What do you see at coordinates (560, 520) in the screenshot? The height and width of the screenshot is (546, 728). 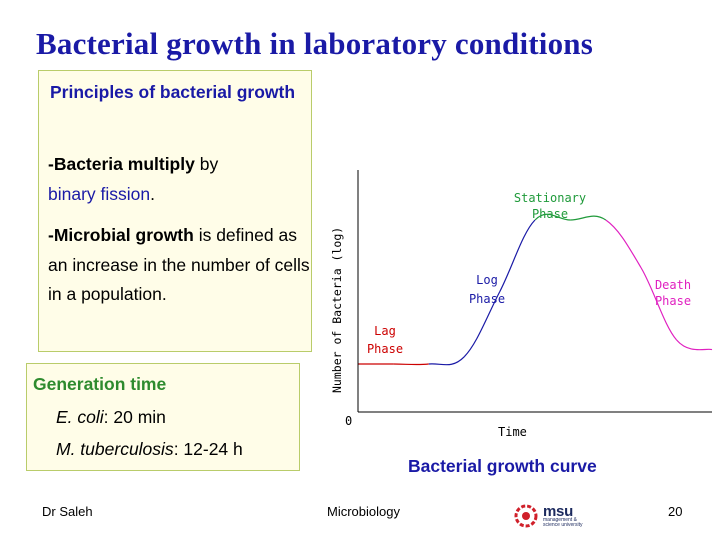 I see `msu-logo-sub-line1: management &` at bounding box center [560, 520].